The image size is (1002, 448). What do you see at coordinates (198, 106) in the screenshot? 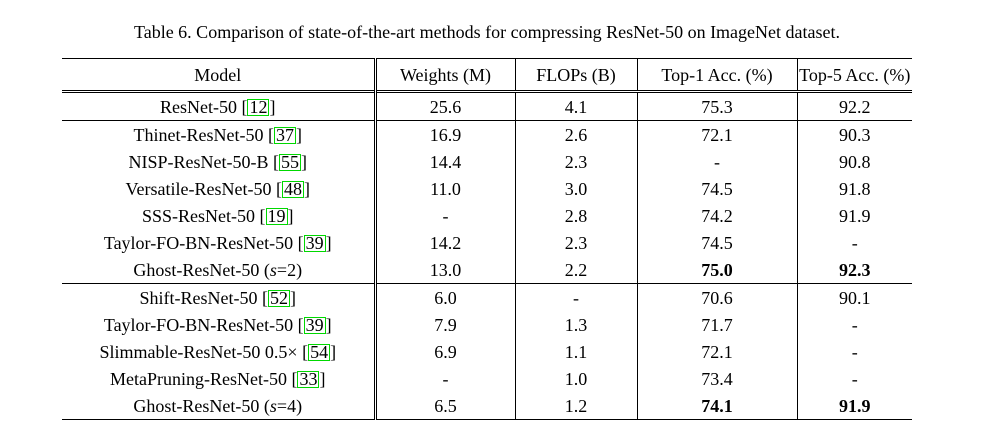
I see `model-name: ResNet-50` at bounding box center [198, 106].